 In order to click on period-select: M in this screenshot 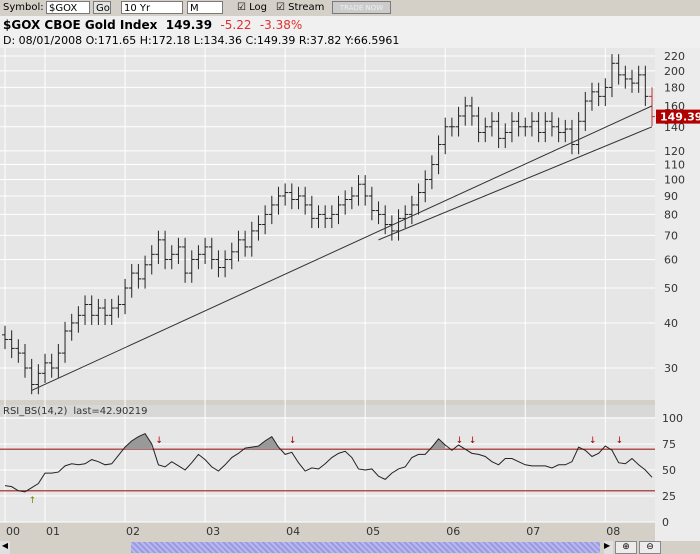, I will do `click(205, 7)`.